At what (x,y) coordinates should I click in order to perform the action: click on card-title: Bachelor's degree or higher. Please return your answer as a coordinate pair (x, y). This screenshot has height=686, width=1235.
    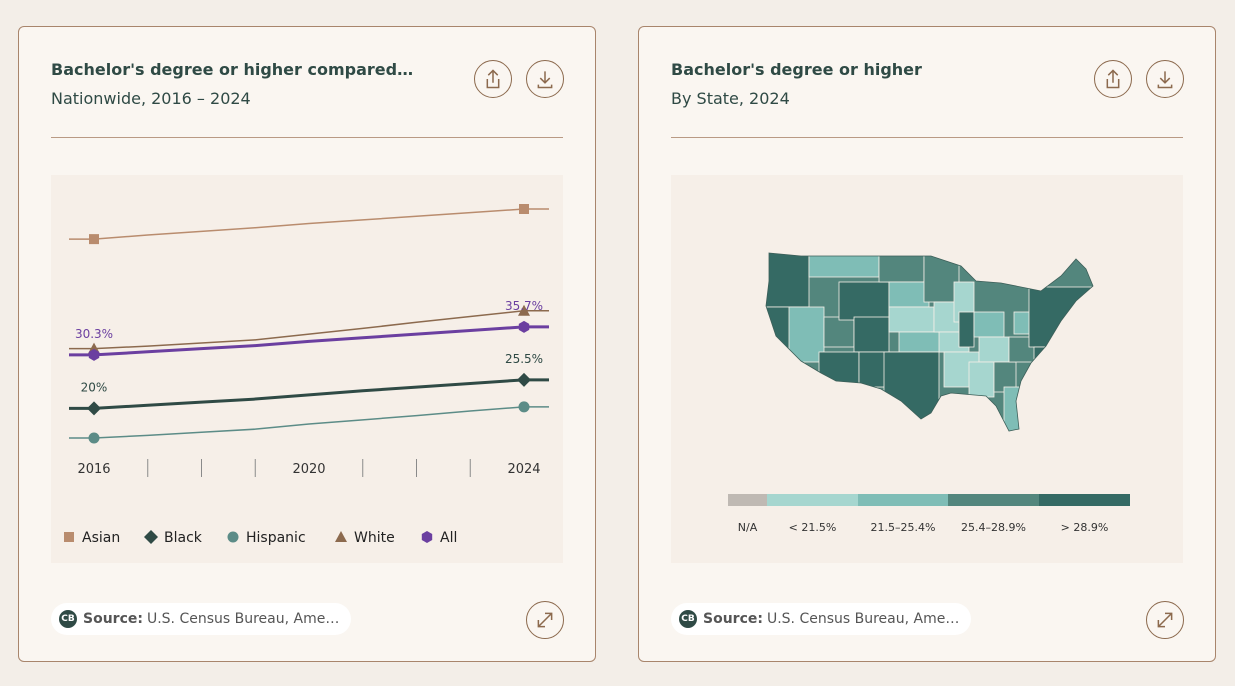
    Looking at the image, I should click on (796, 69).